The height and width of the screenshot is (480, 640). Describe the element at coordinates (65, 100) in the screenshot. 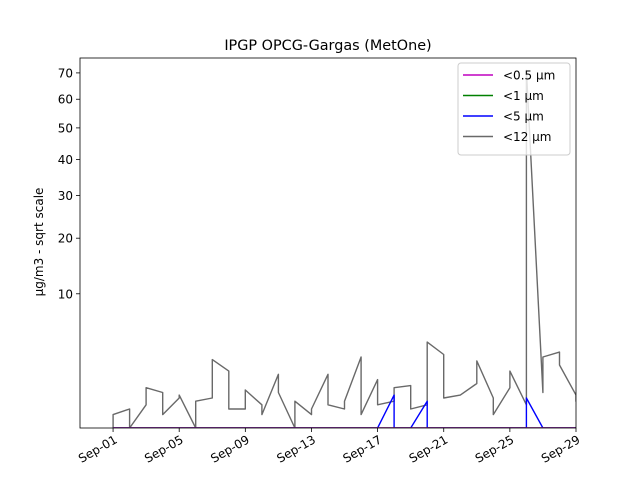

I see `y-tick-label: 60` at that location.